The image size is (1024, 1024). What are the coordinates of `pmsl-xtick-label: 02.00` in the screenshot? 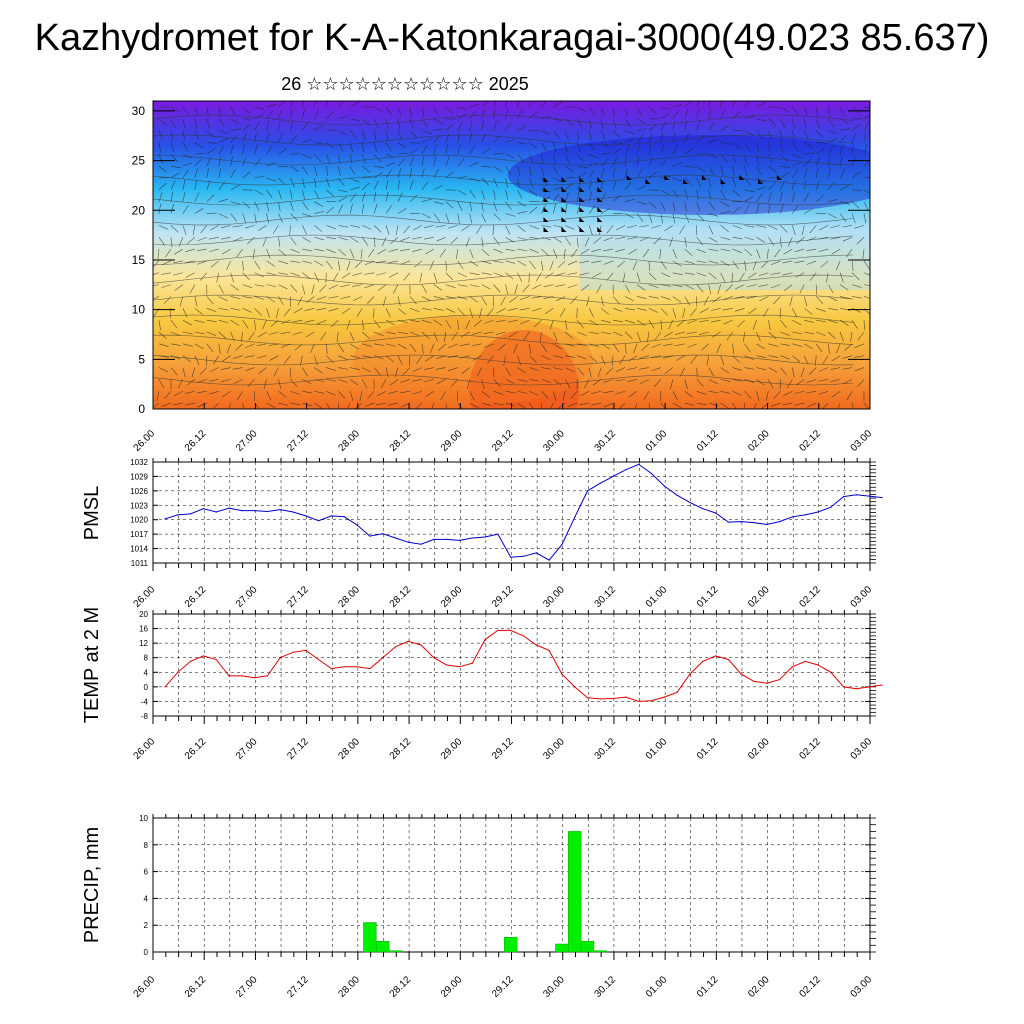 It's located at (759, 597).